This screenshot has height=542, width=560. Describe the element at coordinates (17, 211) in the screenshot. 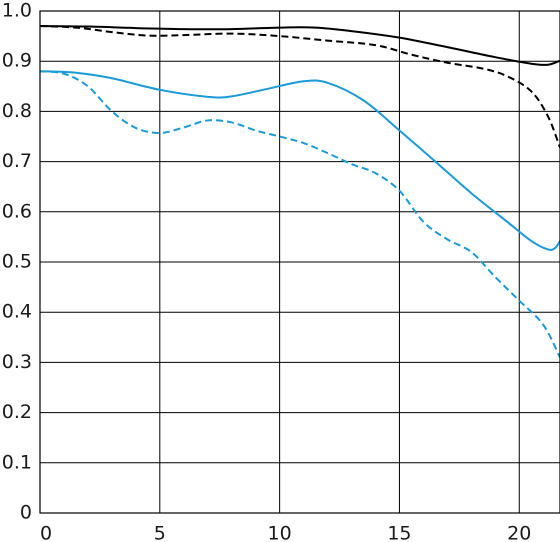

I see `y-tick-label: 0.6` at that location.